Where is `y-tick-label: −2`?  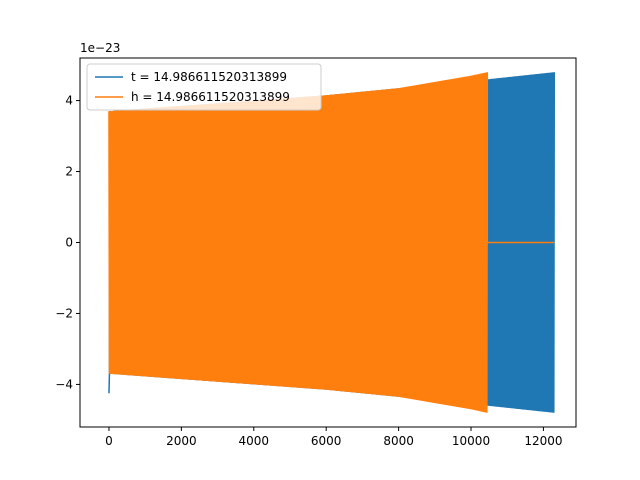
y-tick-label: −2 is located at coordinates (64, 313).